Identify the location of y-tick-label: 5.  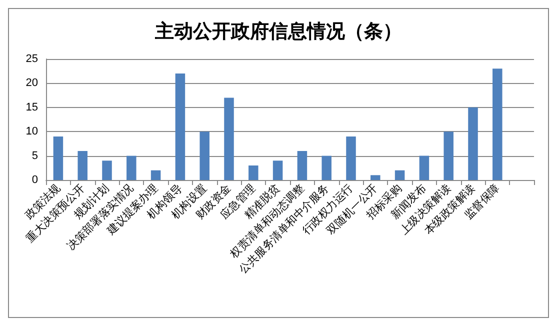
(35, 156).